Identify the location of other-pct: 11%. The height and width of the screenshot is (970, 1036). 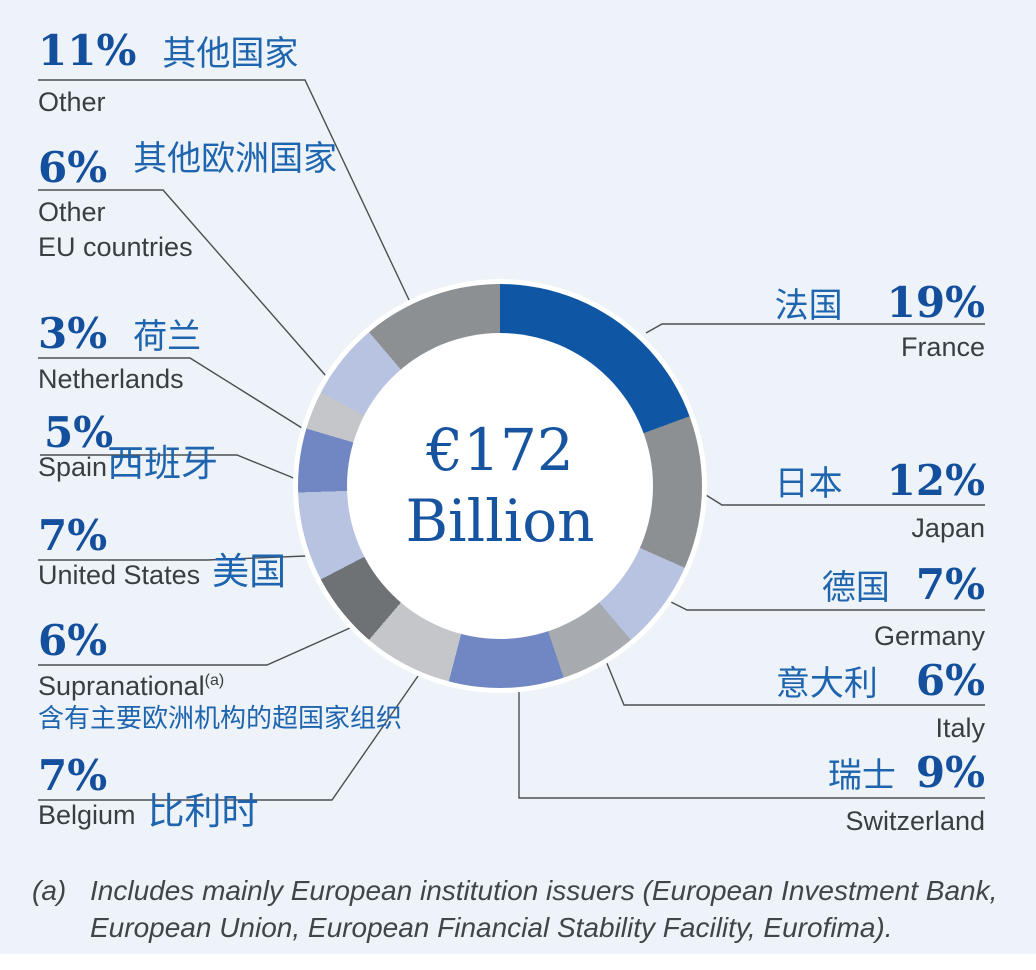
(87, 50).